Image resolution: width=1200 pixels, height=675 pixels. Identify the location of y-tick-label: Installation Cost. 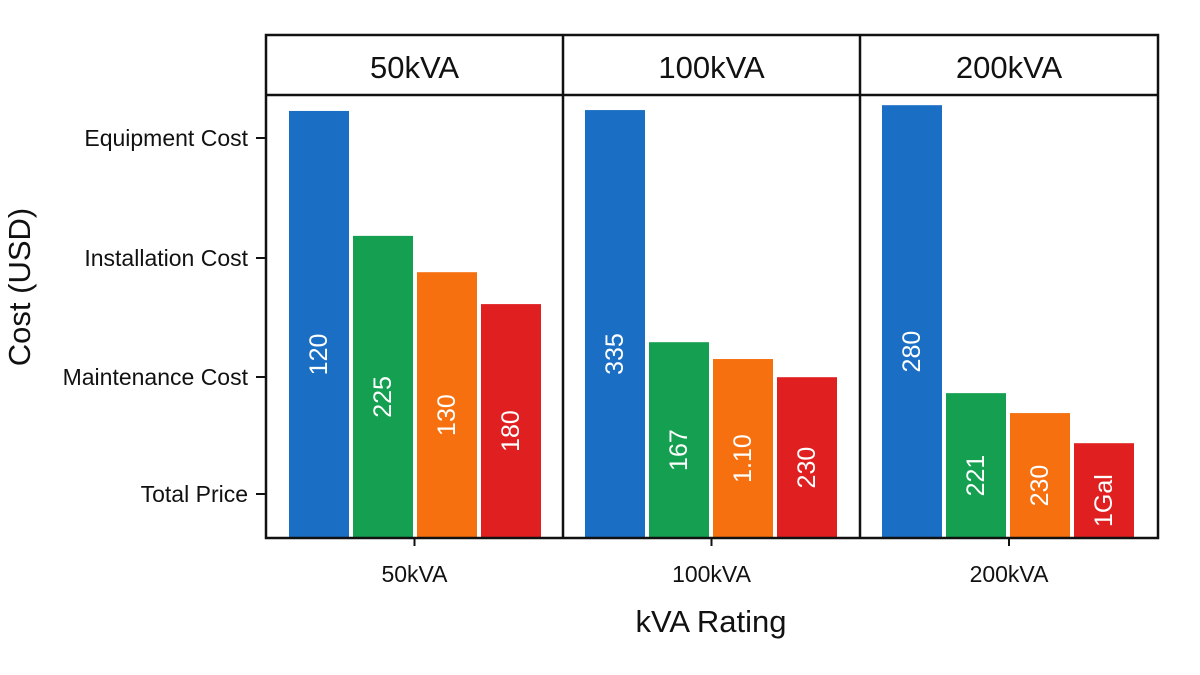
(166, 258).